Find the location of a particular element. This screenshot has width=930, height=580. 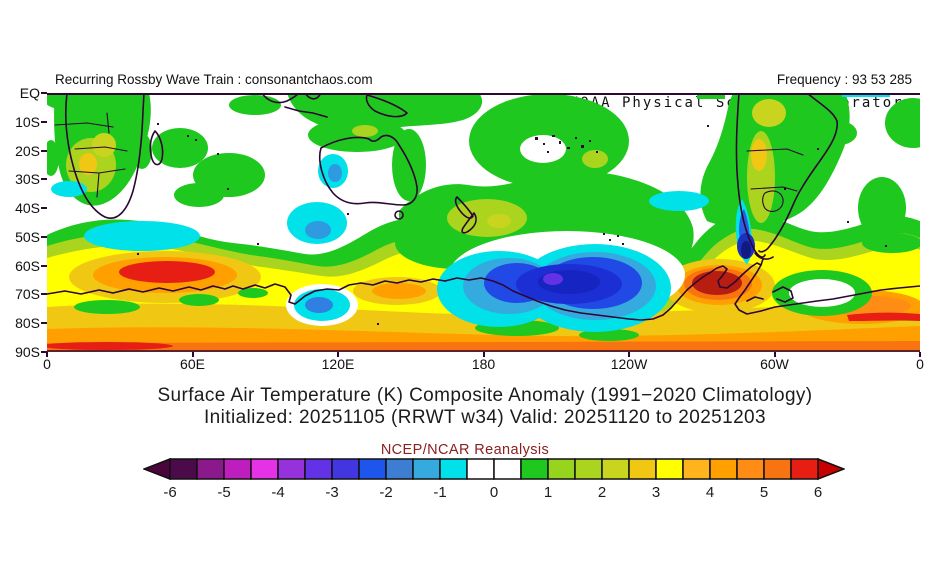

colorbar-left-arrow is located at coordinates (156, 469).